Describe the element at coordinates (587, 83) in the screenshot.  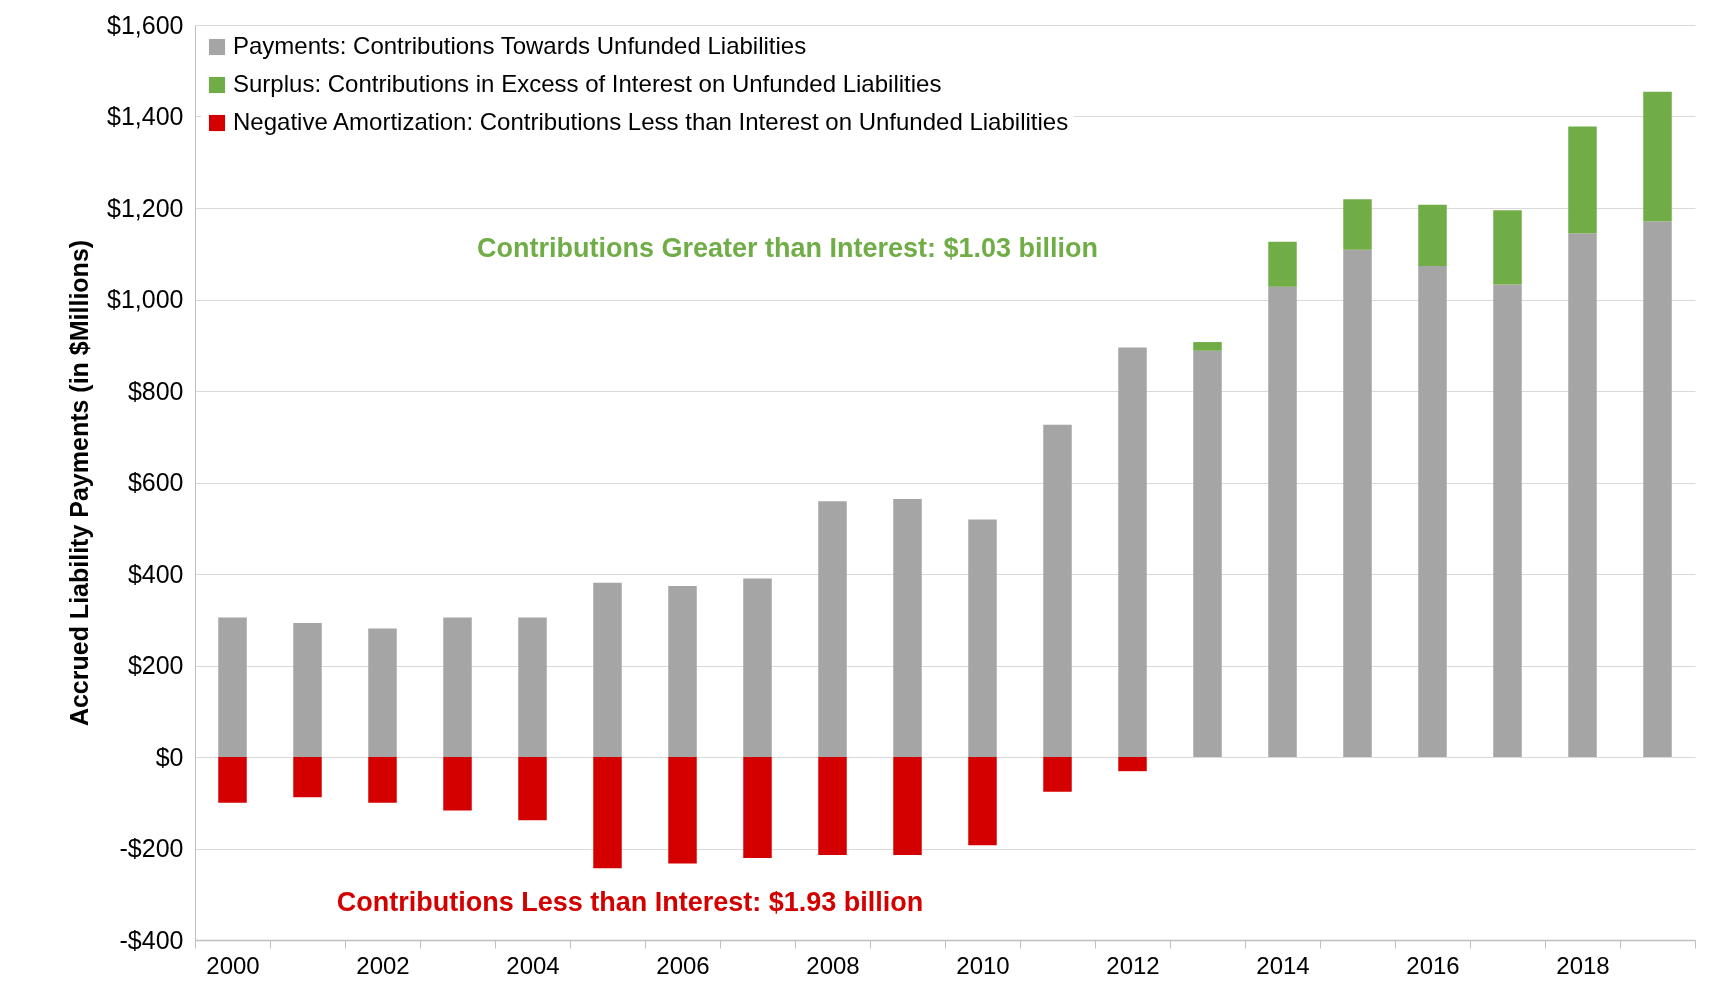
I see `legend-label: Surplus: Contributions in Excess of Interest on Unfunded Liabilities` at that location.